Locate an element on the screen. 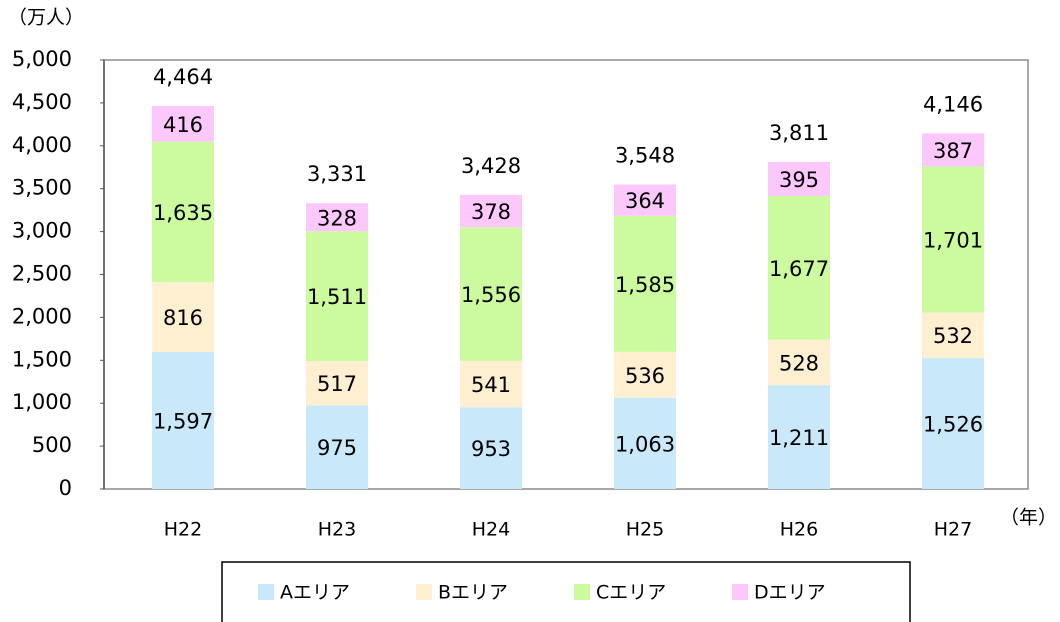 The image size is (1060, 622). value-label: 378 is located at coordinates (491, 212).